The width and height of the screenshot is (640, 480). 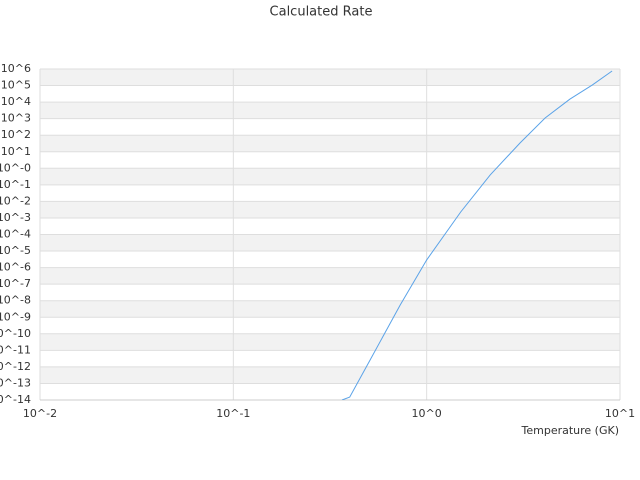 What do you see at coordinates (570, 430) in the screenshot?
I see `x-axis-label: Temperature (GK)` at bounding box center [570, 430].